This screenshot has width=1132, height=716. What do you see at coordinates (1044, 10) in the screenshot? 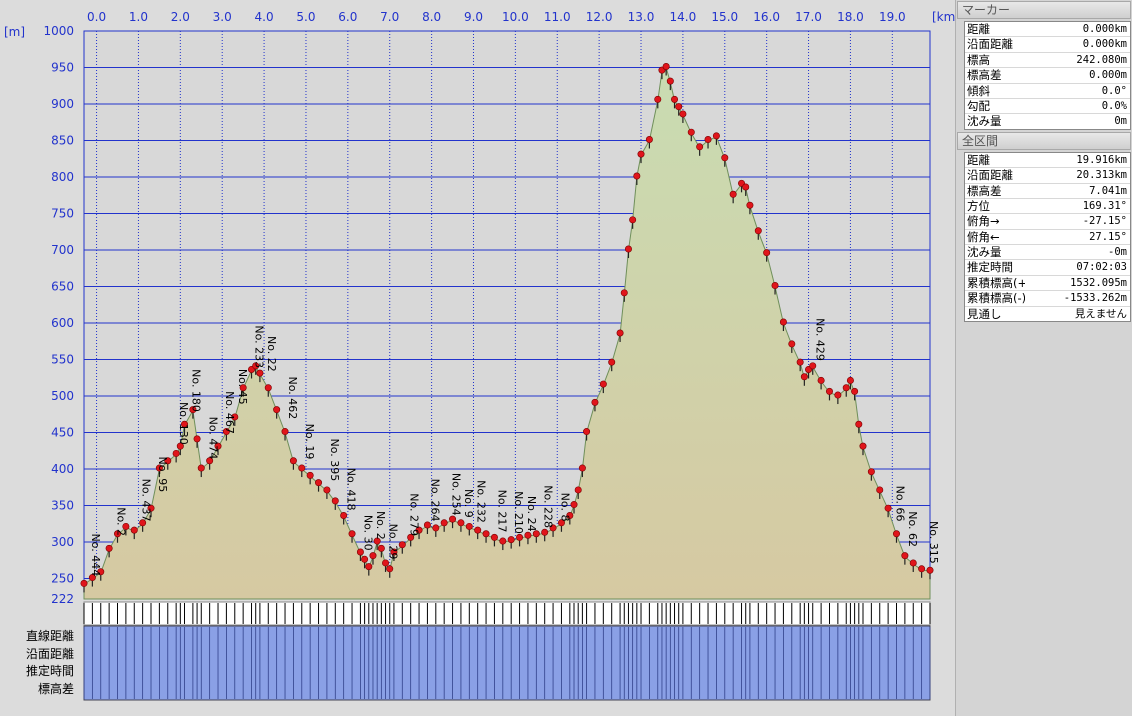
I see `marker-section-header: マーカー` at bounding box center [1044, 10].